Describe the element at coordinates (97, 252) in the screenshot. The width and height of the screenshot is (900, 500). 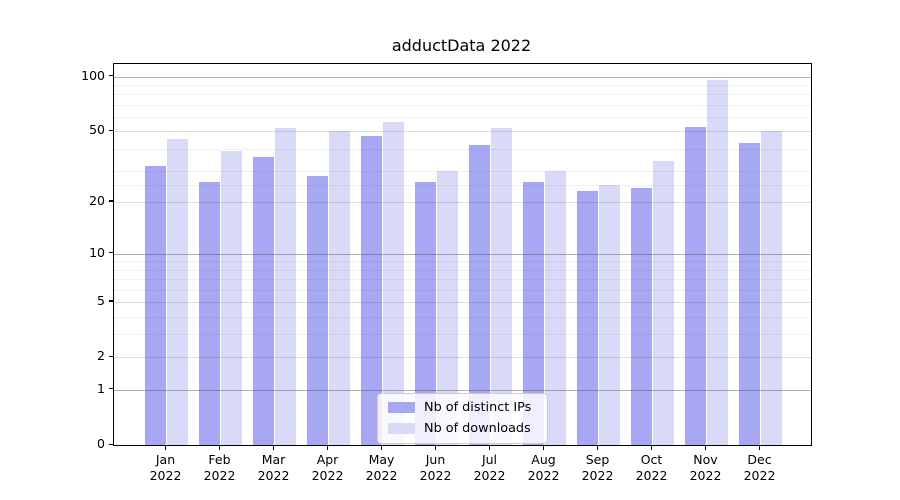
I see `y-tick-label-10: 10` at that location.